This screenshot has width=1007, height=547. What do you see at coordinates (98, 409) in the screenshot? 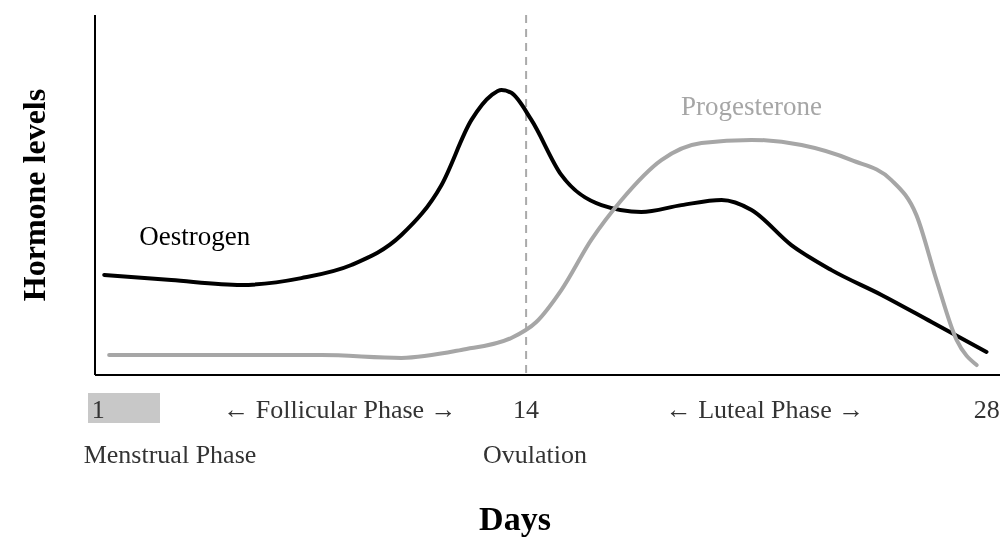
I see `x-tick-label: 1` at bounding box center [98, 409].